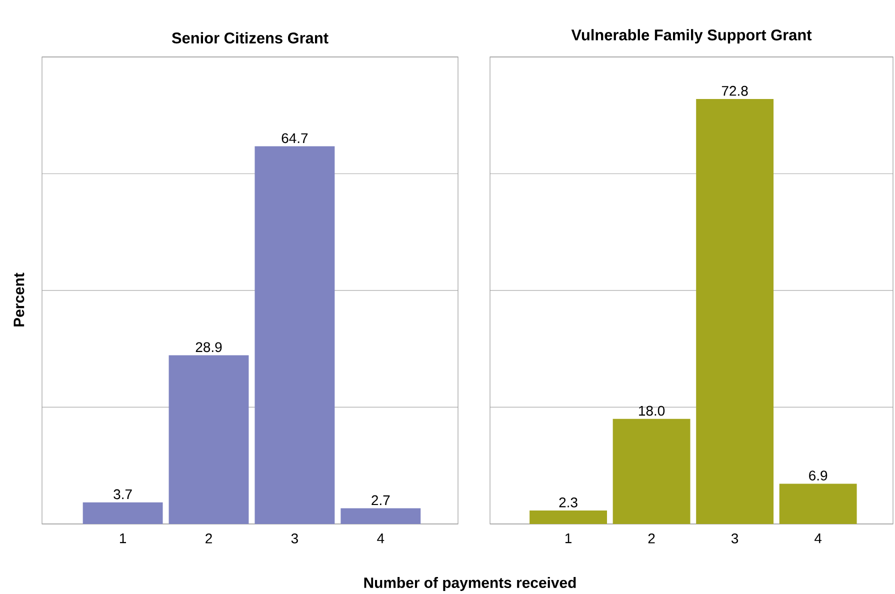  What do you see at coordinates (652, 411) in the screenshot?
I see `data-label: 18.0` at bounding box center [652, 411].